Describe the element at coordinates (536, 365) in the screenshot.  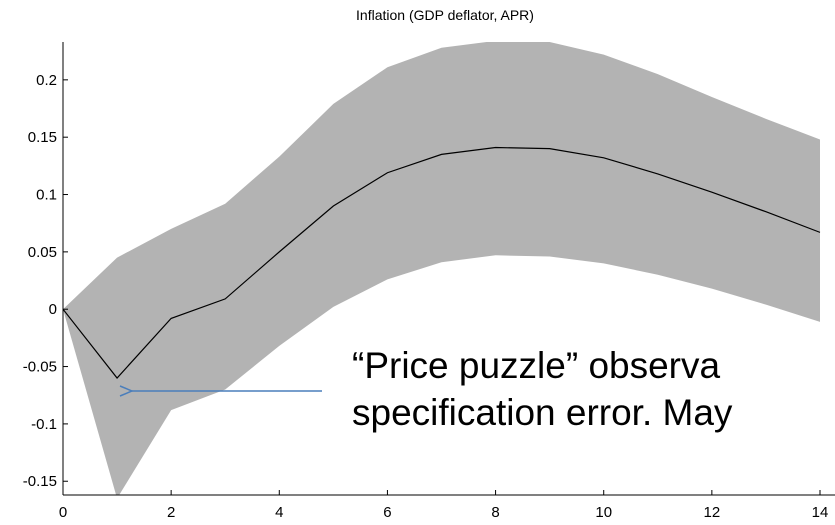
I see `annotation: “Price puzzle” observa` at that location.